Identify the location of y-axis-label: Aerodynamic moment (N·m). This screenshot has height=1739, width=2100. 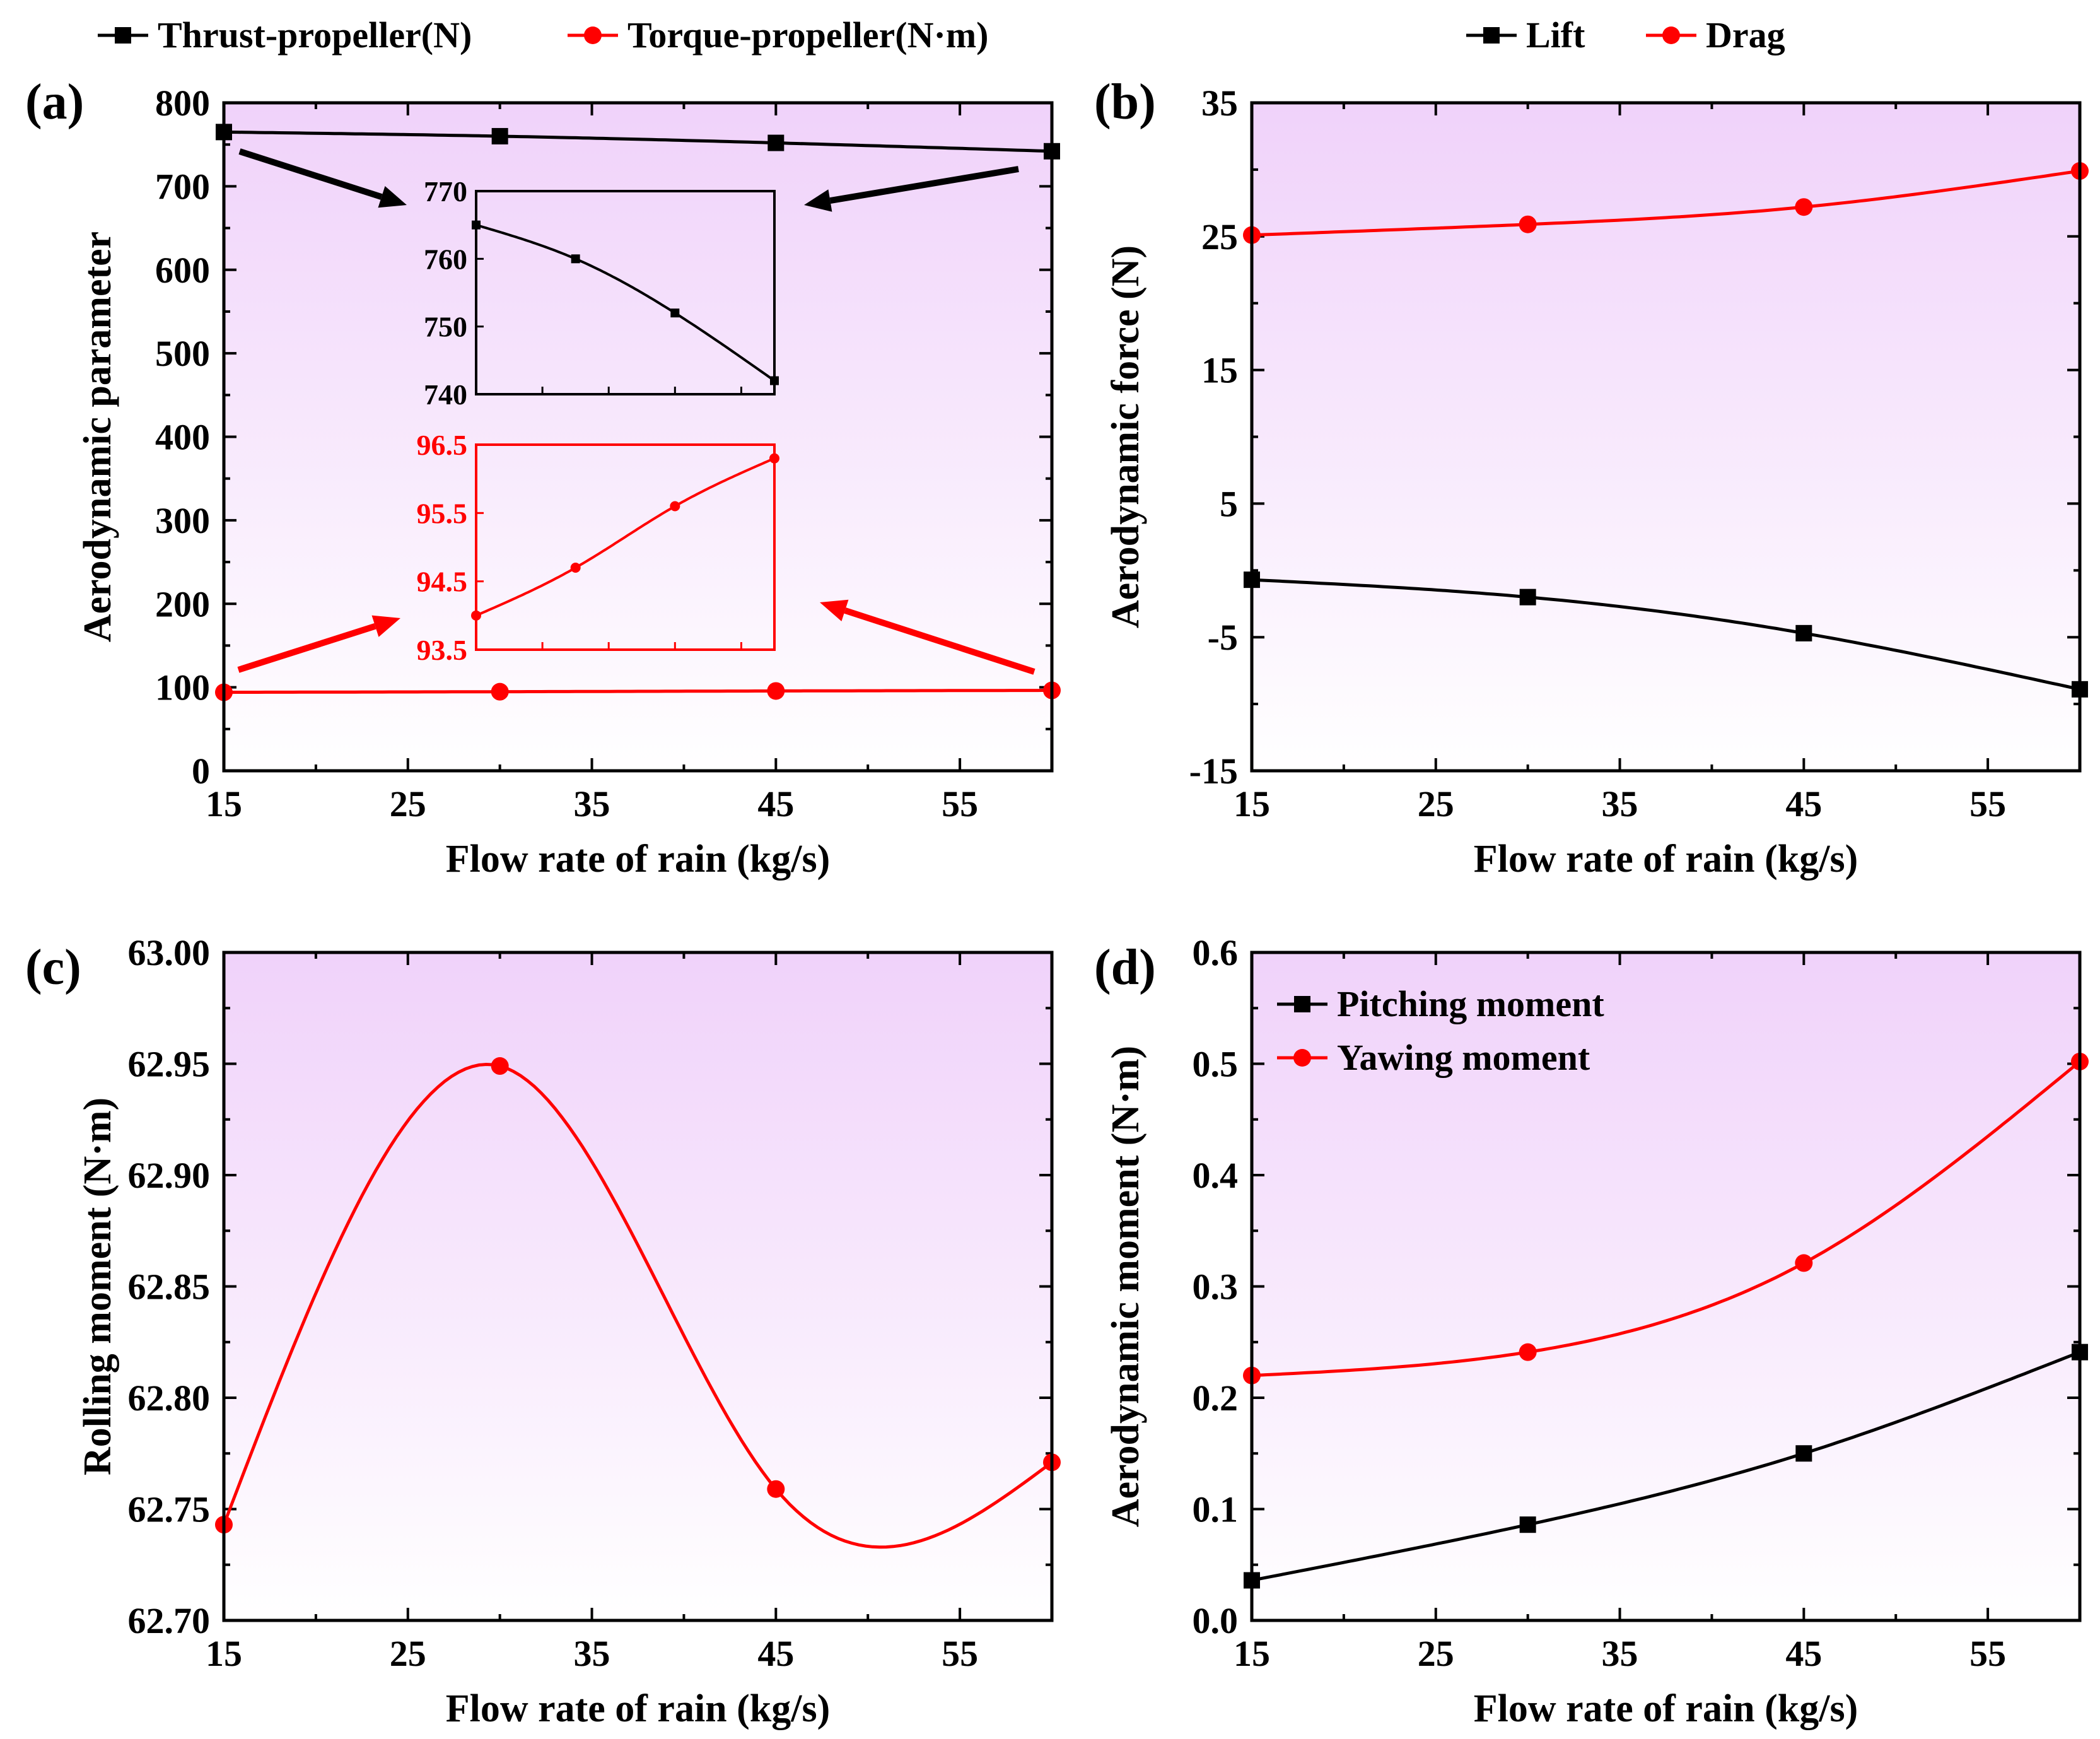
(1125, 1286).